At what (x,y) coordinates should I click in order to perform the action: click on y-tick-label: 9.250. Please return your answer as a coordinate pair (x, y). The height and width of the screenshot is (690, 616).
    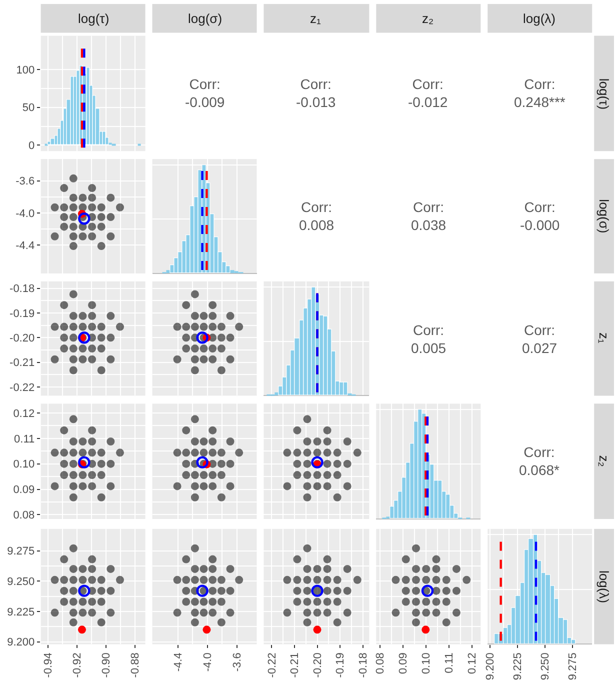
    Looking at the image, I should click on (21, 582).